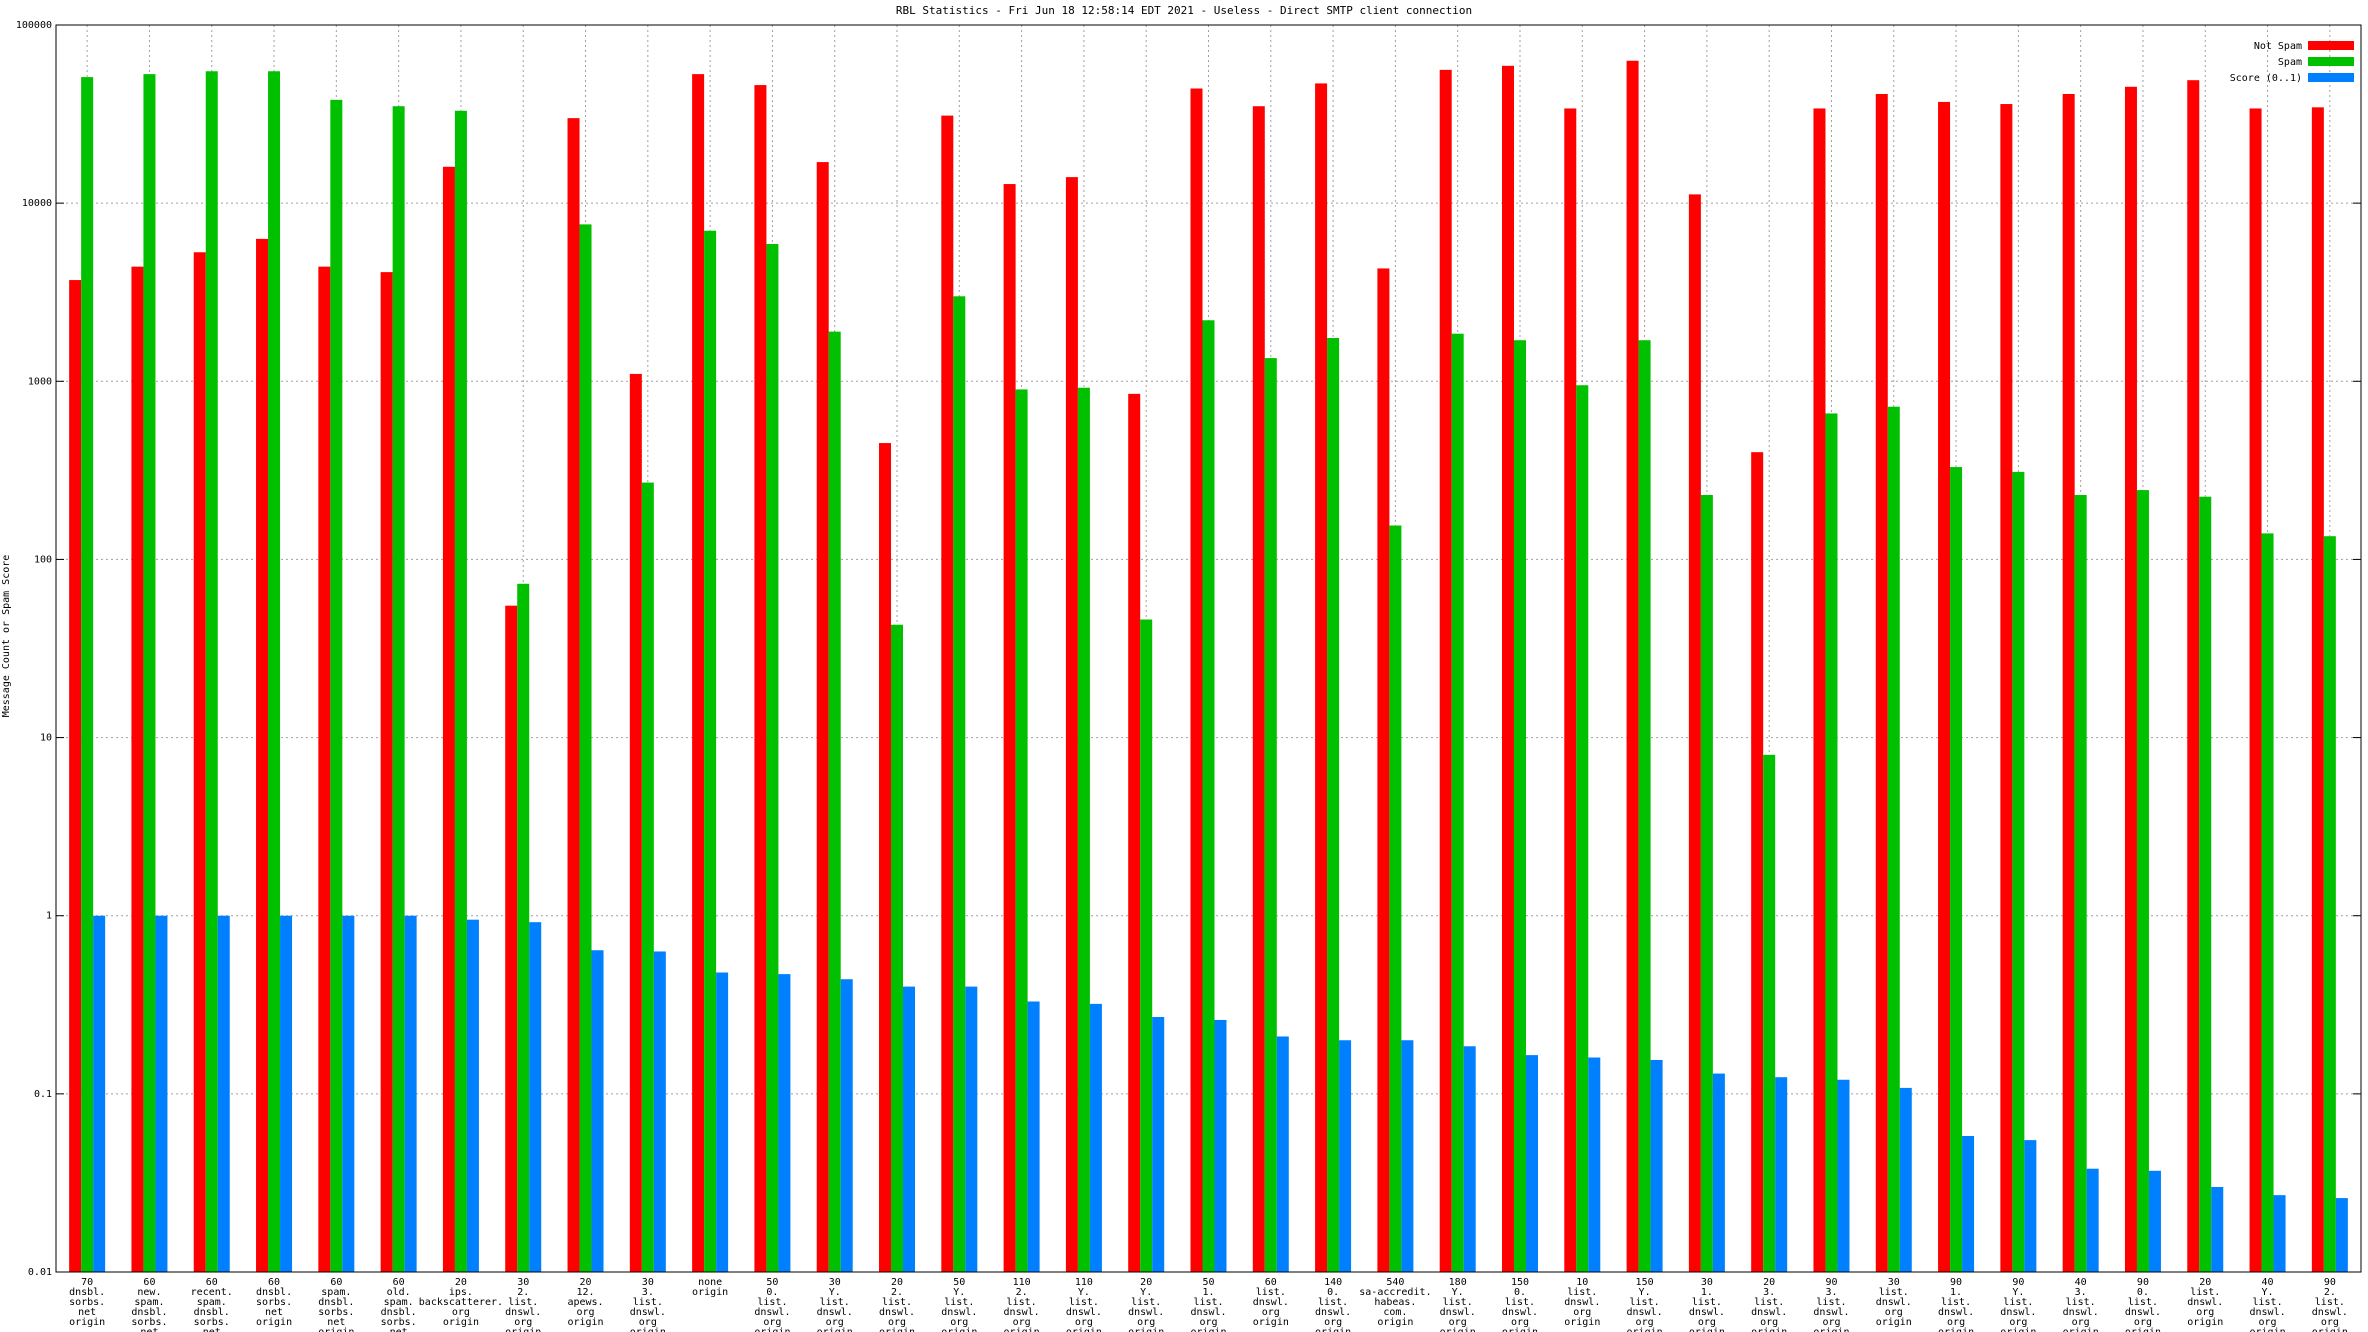  What do you see at coordinates (6, 636) in the screenshot?
I see `y-axis-label: Message Count or Spam Score` at bounding box center [6, 636].